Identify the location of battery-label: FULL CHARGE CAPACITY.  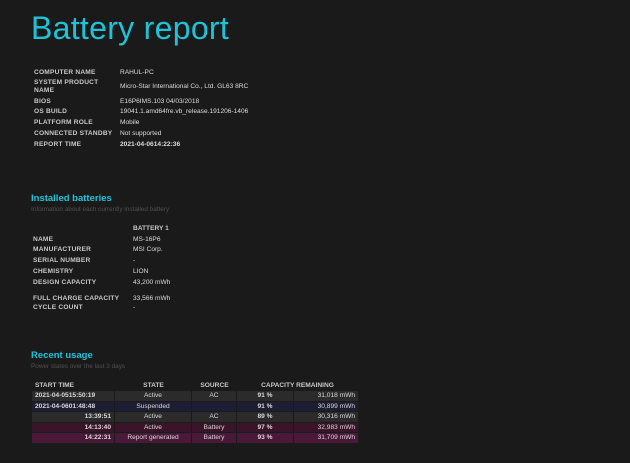
(76, 298).